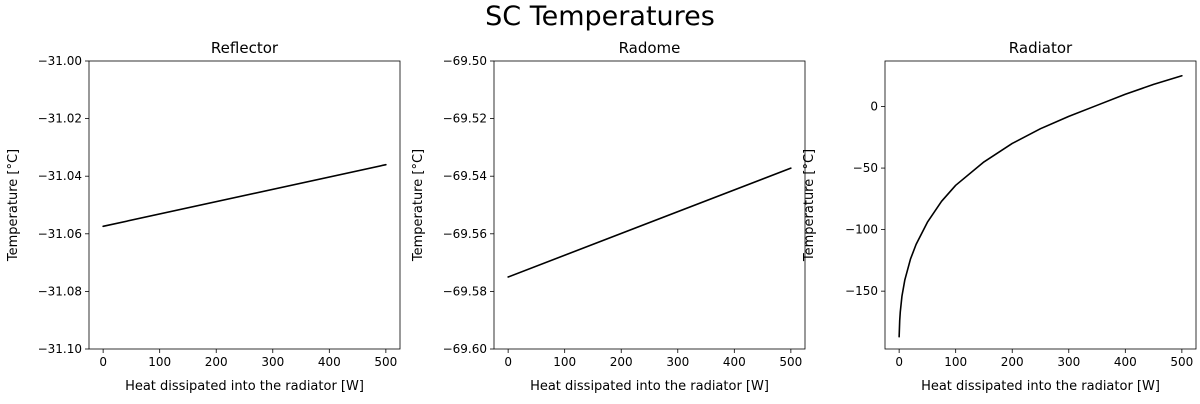  Describe the element at coordinates (809, 205) in the screenshot. I see `radiator-ylabel: Temperature [°C]` at that location.